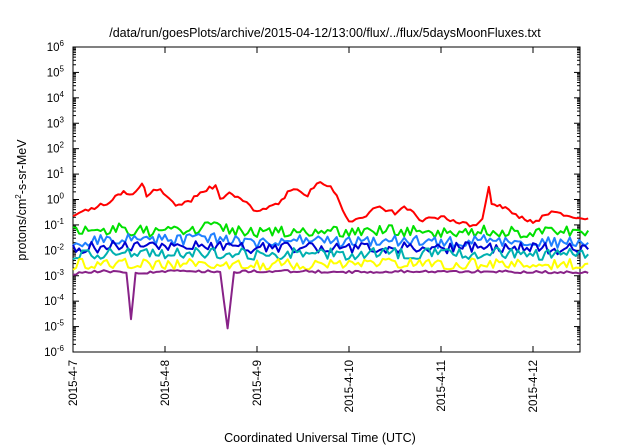  Describe the element at coordinates (166, 383) in the screenshot. I see `x-tick-label: 2015-4-8` at that location.